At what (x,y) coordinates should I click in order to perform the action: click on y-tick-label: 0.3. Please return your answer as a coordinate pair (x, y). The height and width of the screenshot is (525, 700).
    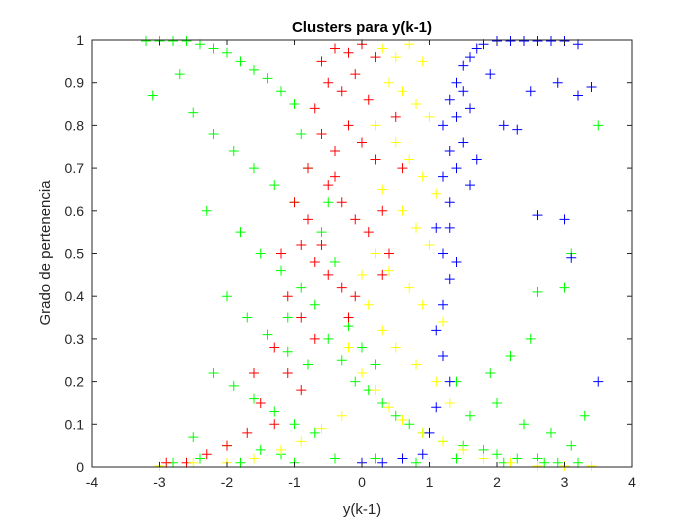
    Looking at the image, I should click on (75, 339).